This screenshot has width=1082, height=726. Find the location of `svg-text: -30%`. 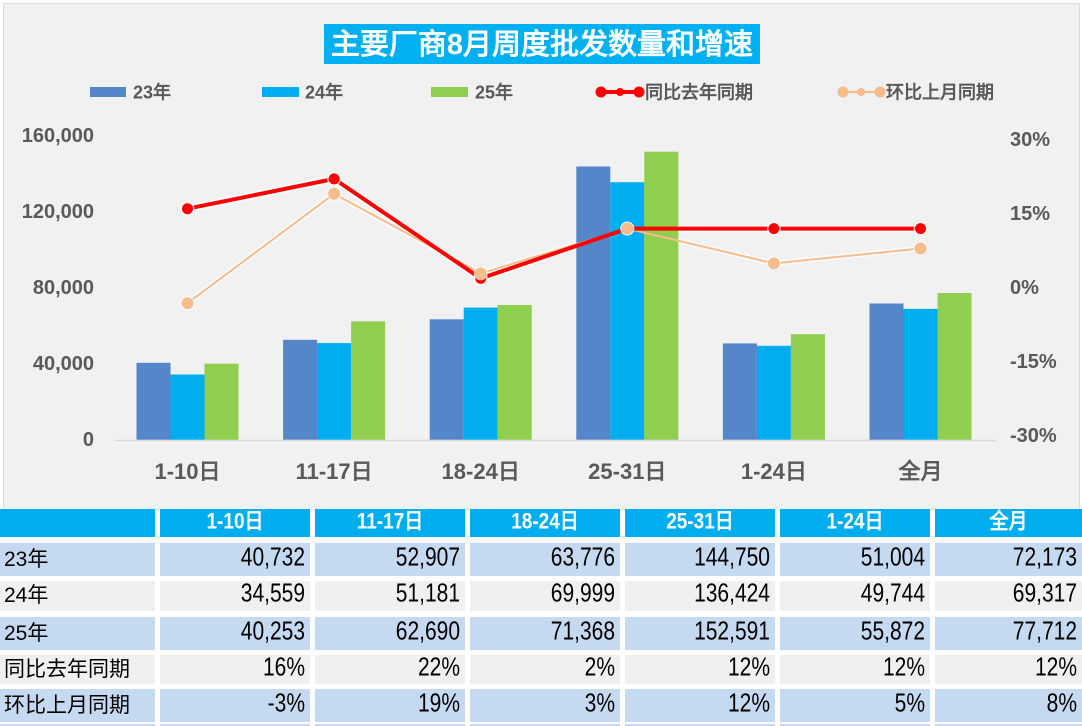

svg-text: -30% is located at coordinates (1033, 436).